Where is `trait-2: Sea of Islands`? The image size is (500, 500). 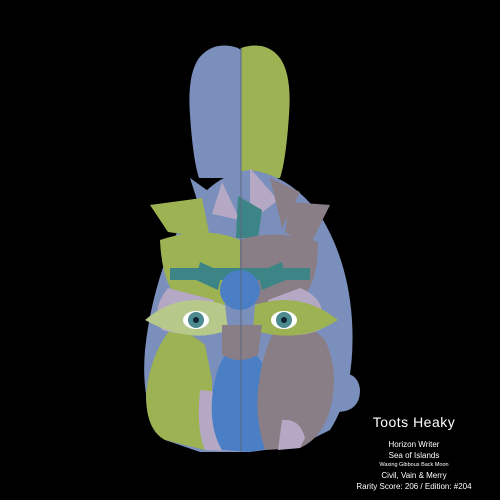
trait-2: Sea of Islands is located at coordinates (414, 455).